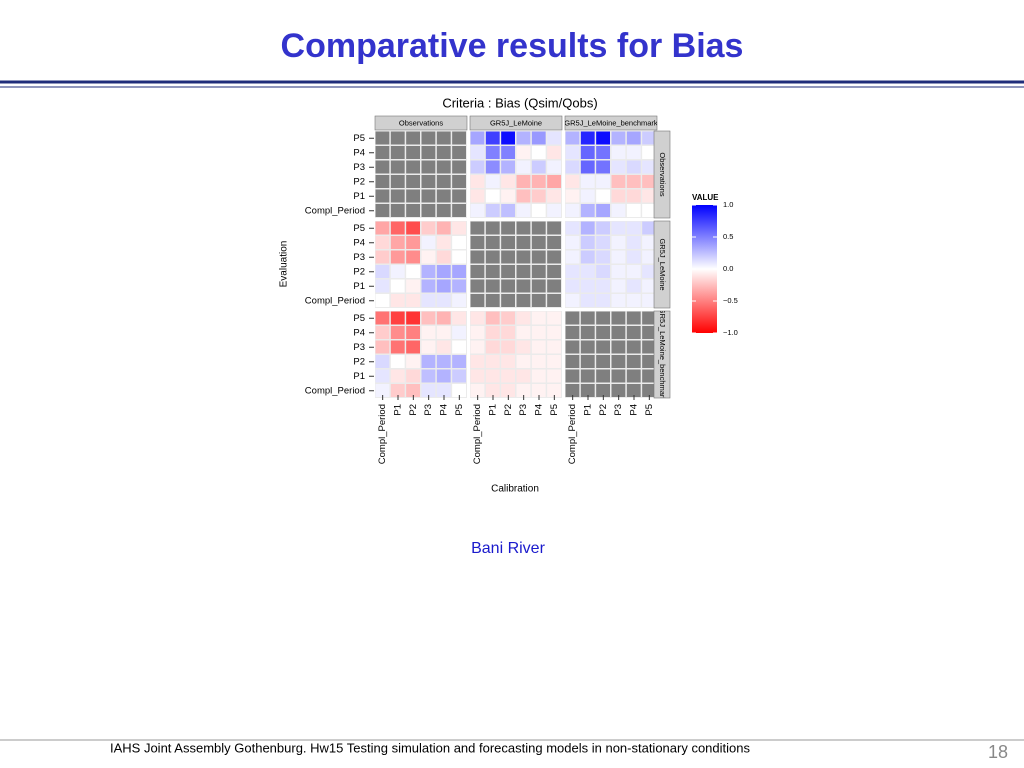 The width and height of the screenshot is (1024, 768). I want to click on facet-label: GR5J_LeMoine_benchmark, so click(662, 355).